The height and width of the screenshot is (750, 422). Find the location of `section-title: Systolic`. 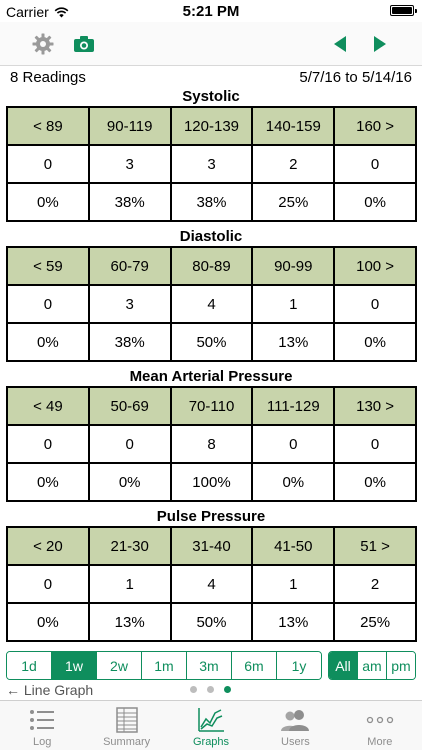

section-title: Systolic is located at coordinates (211, 96).